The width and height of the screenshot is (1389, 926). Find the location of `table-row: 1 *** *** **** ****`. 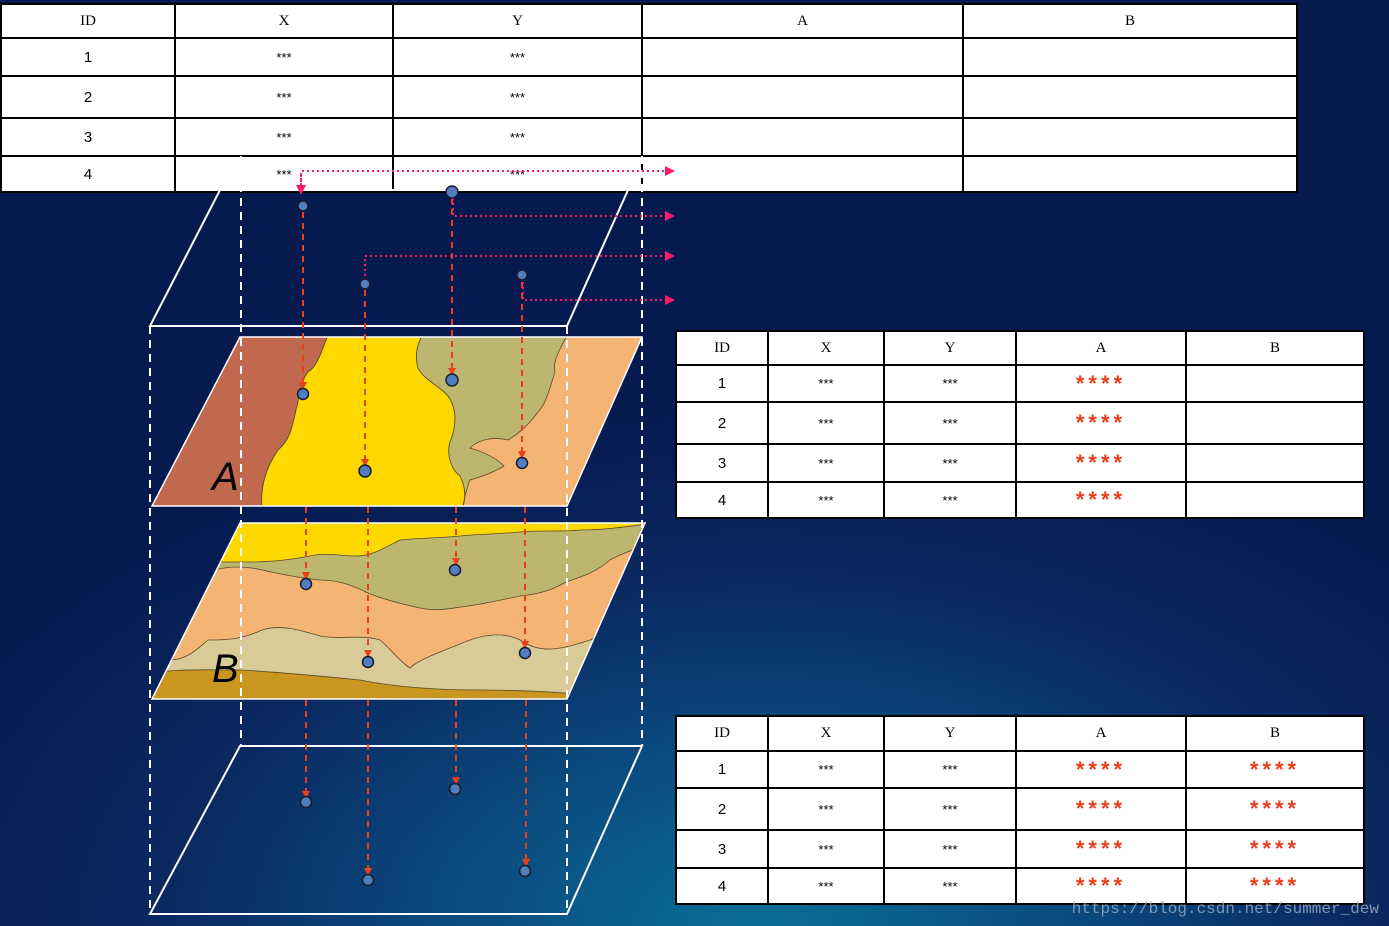

table-row: 1 *** *** **** **** is located at coordinates (1020, 769).